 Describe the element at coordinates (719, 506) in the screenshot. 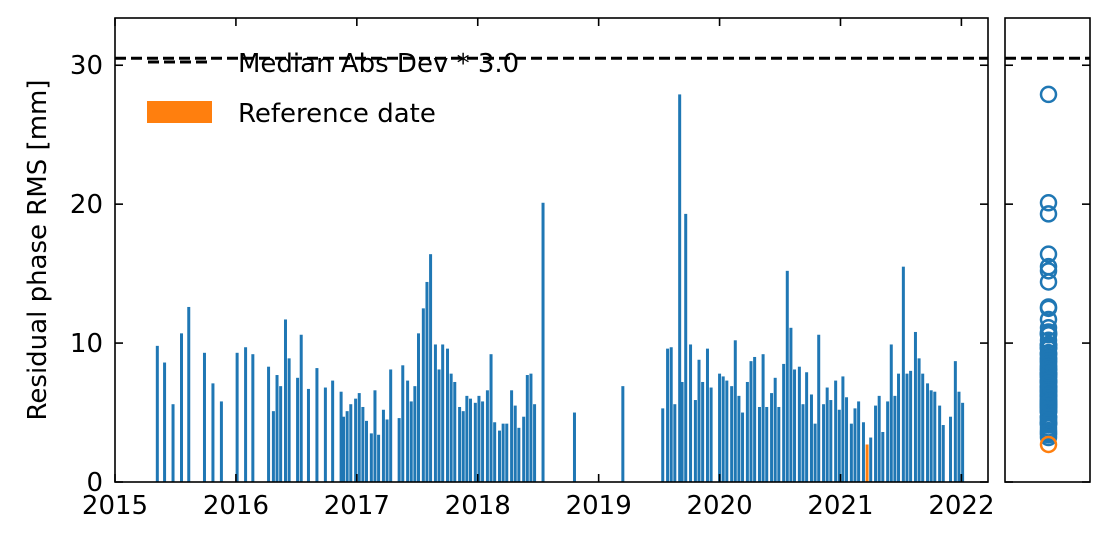

I see `x-tick-label: 2020` at that location.